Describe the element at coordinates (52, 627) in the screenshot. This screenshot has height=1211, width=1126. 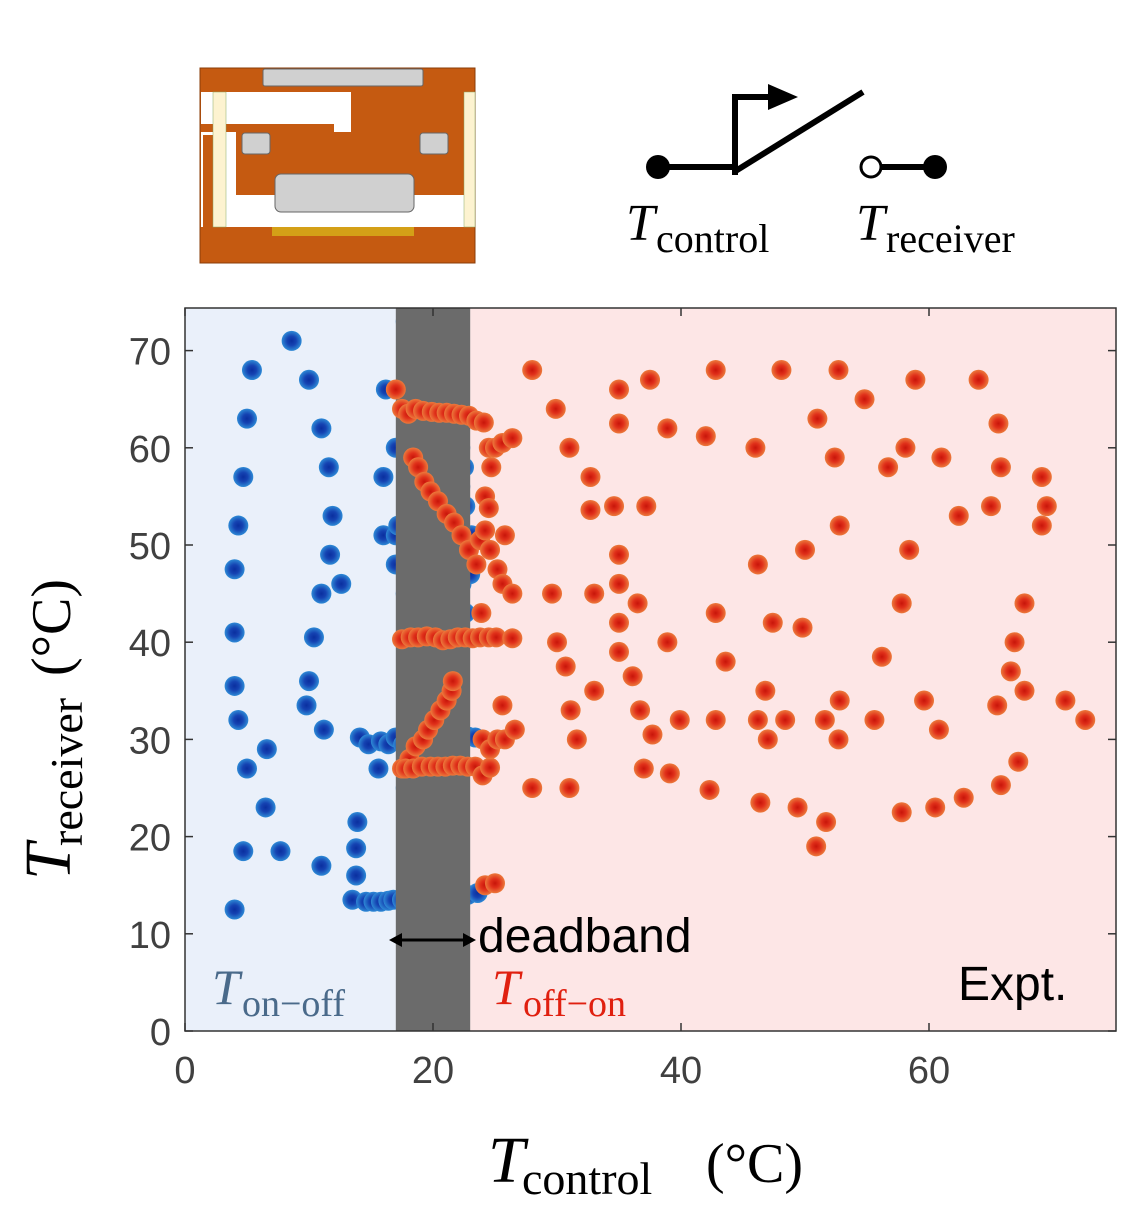
I see `y-axis-label-unit: (°C)` at that location.